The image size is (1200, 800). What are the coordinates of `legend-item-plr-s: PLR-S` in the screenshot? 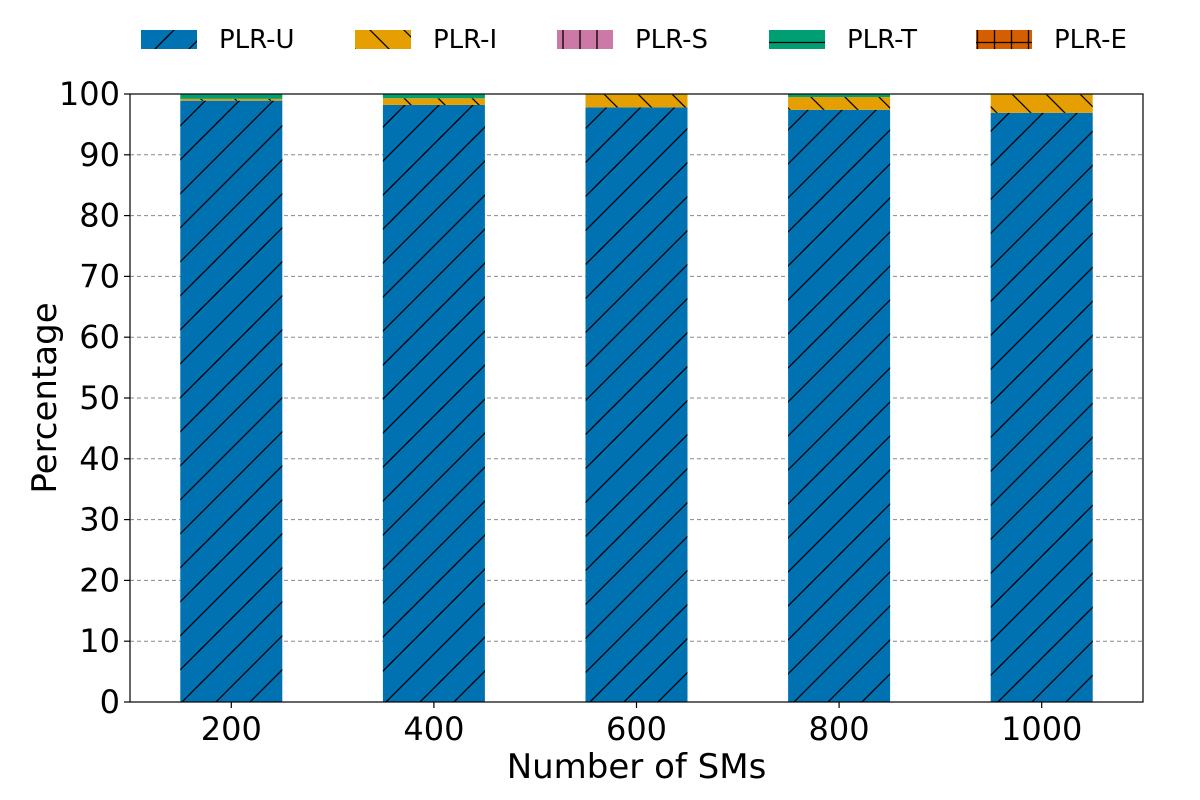 It's located at (632, 40).